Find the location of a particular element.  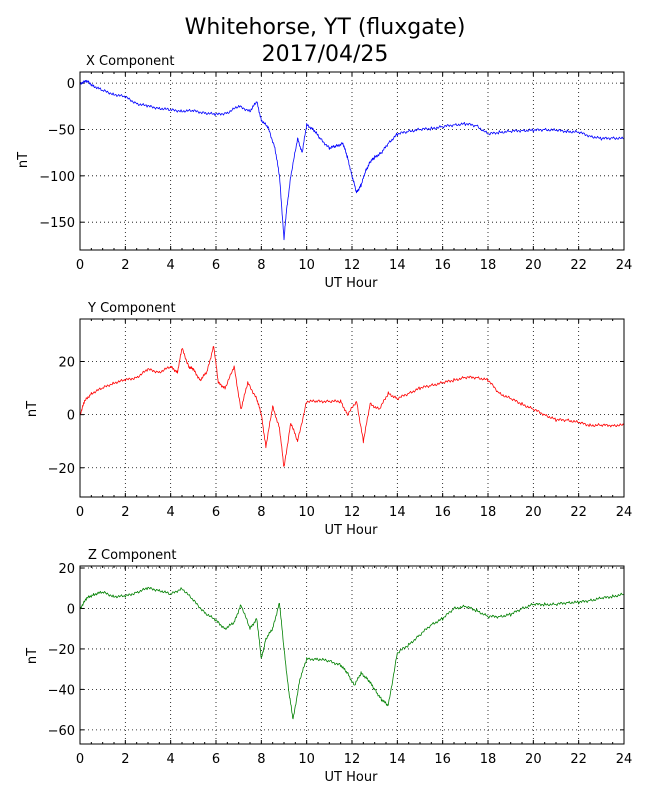

z-component-ytick-label: −40 is located at coordinates (61, 690).